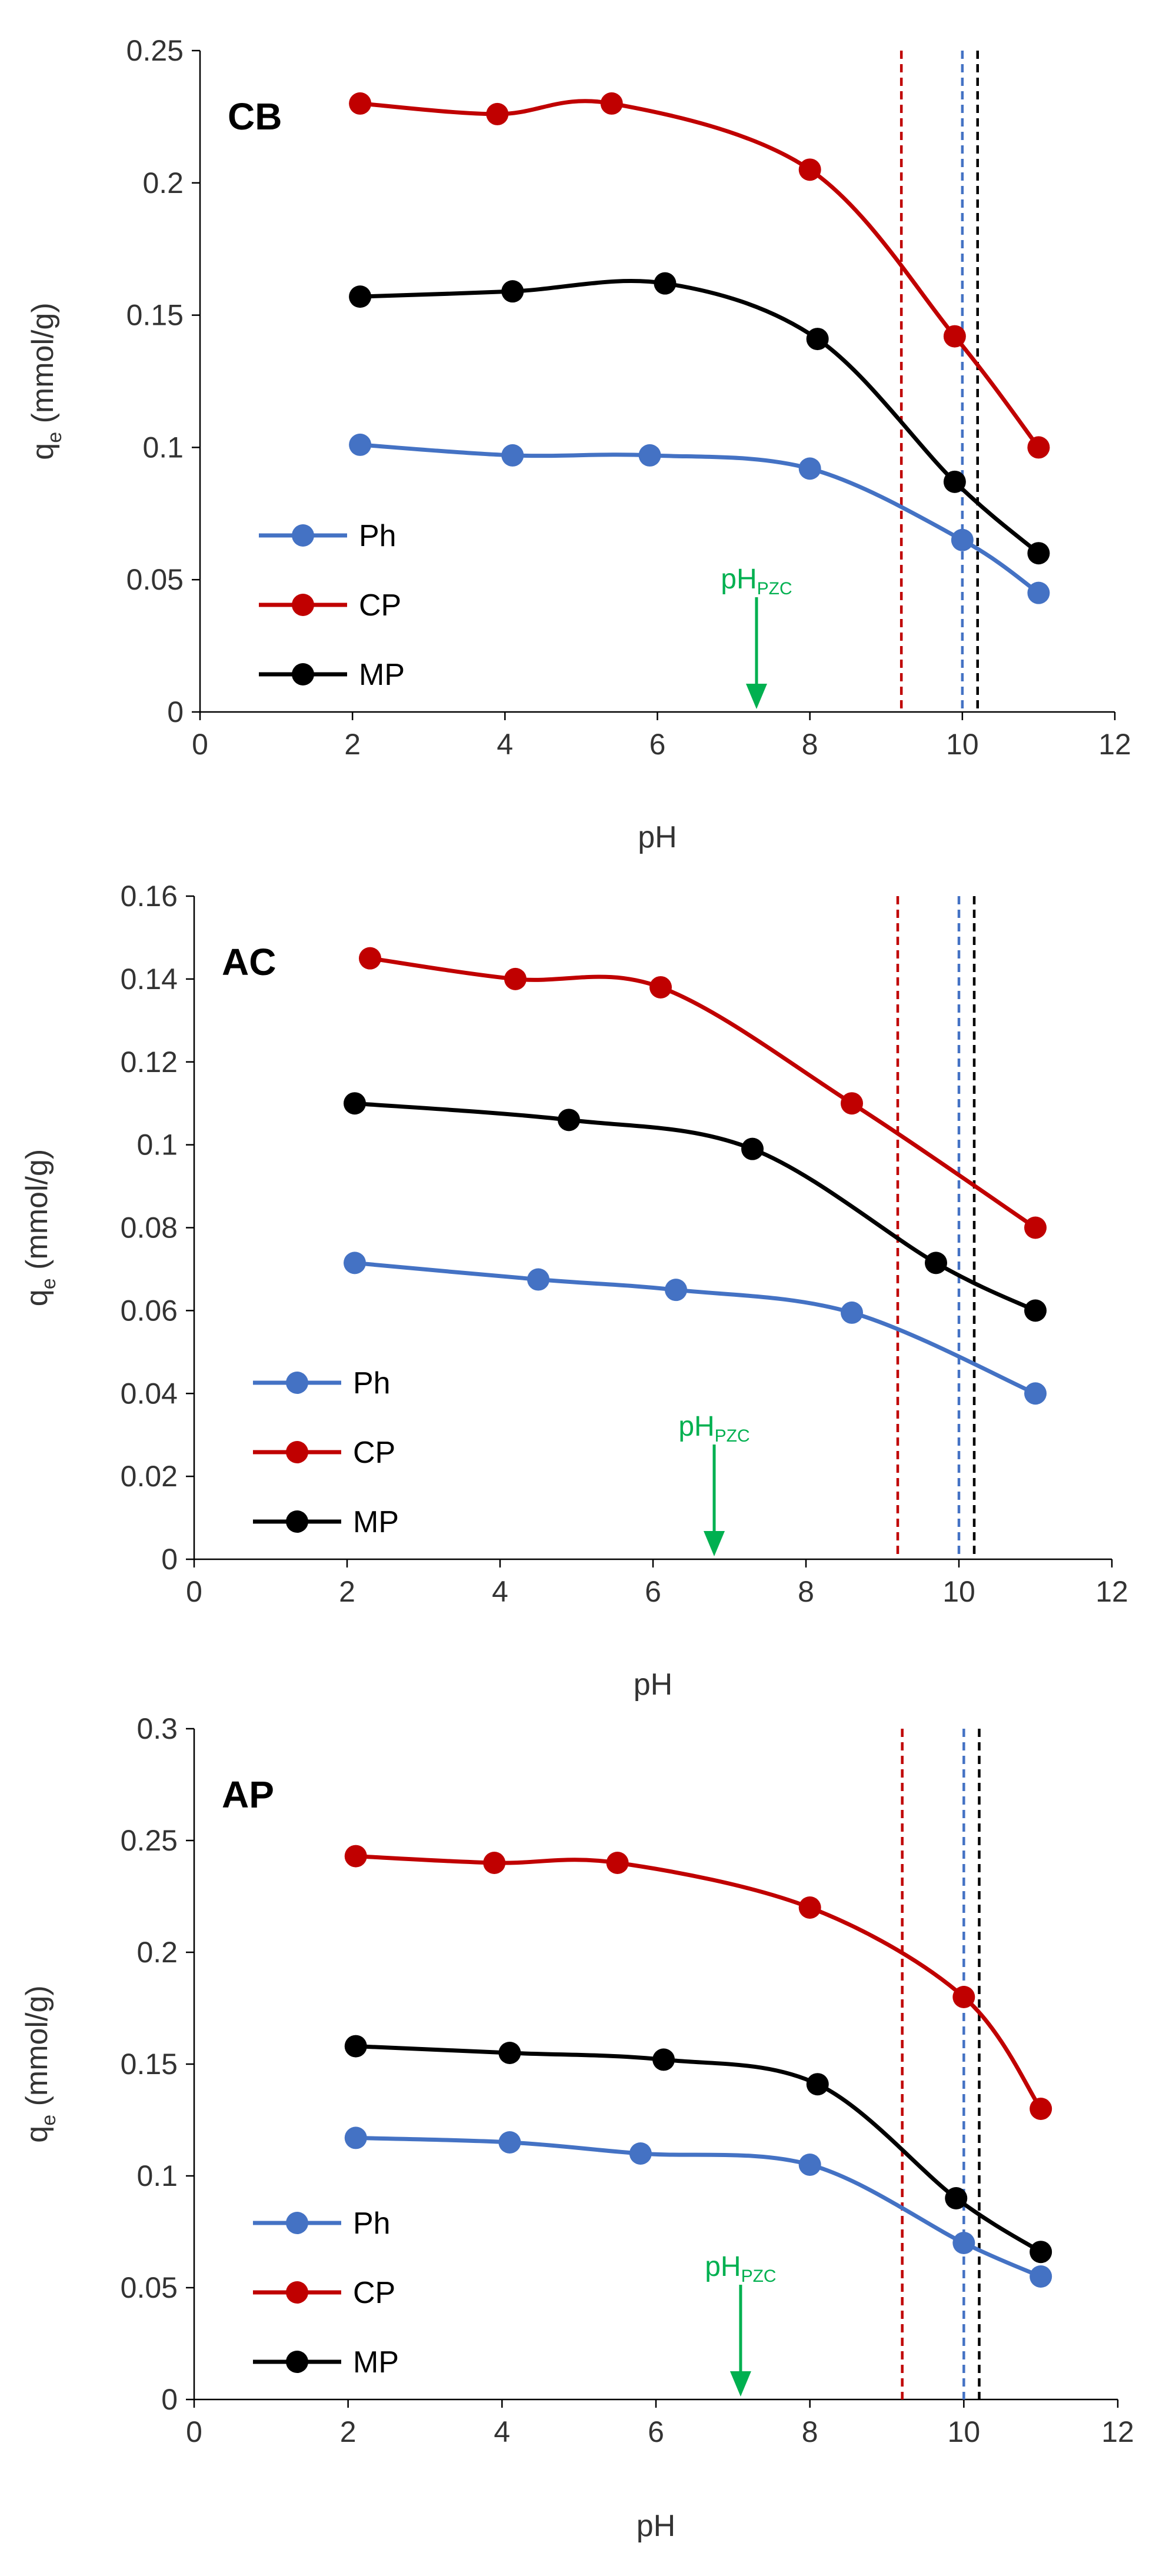 The image size is (1166, 2576). What do you see at coordinates (149, 1476) in the screenshot?
I see `y-tick-label: 0.02` at bounding box center [149, 1476].